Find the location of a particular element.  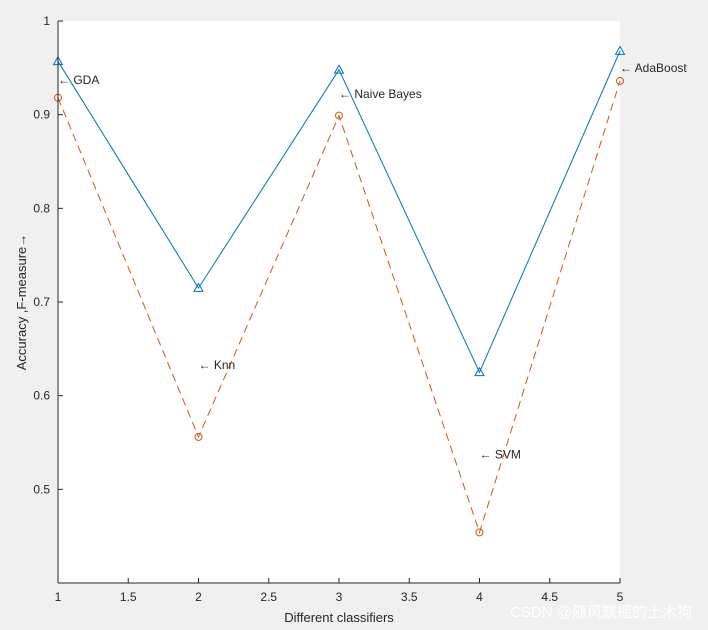

x-tick-label: 3 is located at coordinates (339, 597).